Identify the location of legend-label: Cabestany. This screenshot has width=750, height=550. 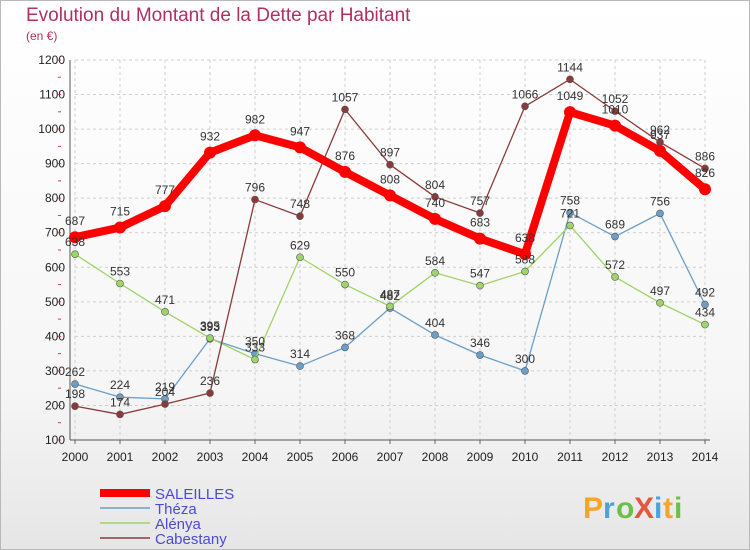
(191, 539).